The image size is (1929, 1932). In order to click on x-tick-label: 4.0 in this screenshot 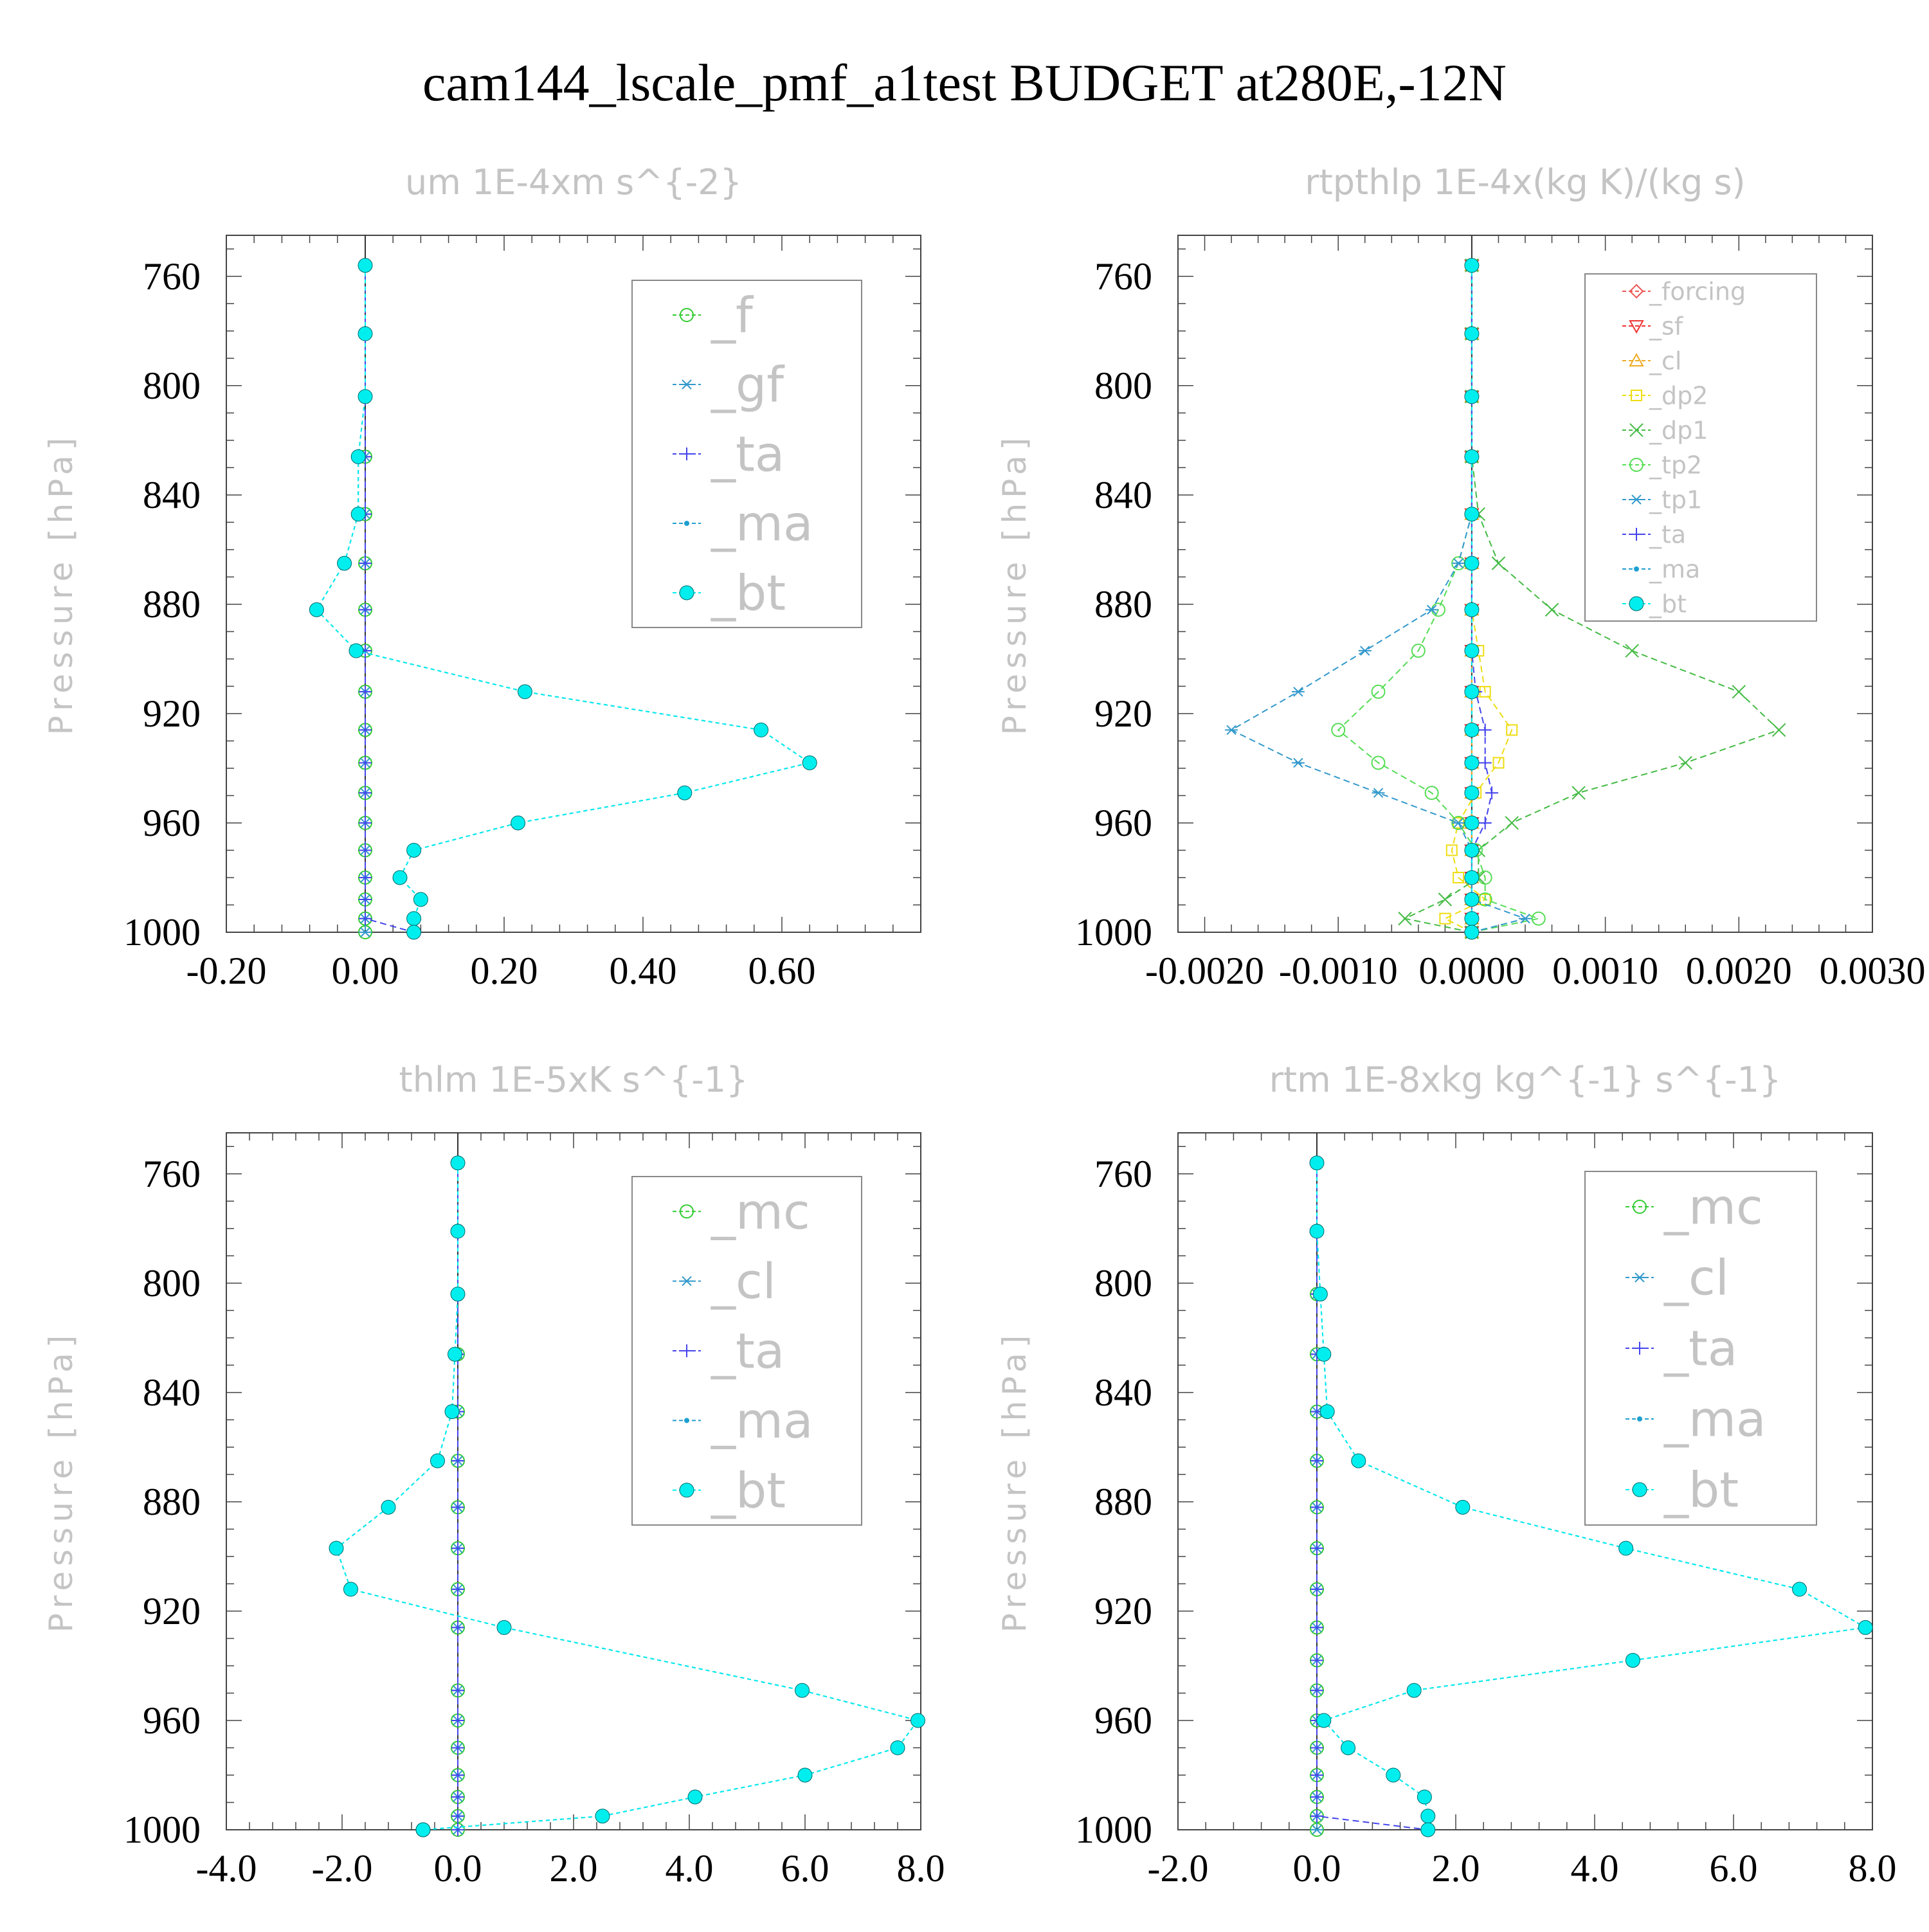, I will do `click(1595, 1868)`.